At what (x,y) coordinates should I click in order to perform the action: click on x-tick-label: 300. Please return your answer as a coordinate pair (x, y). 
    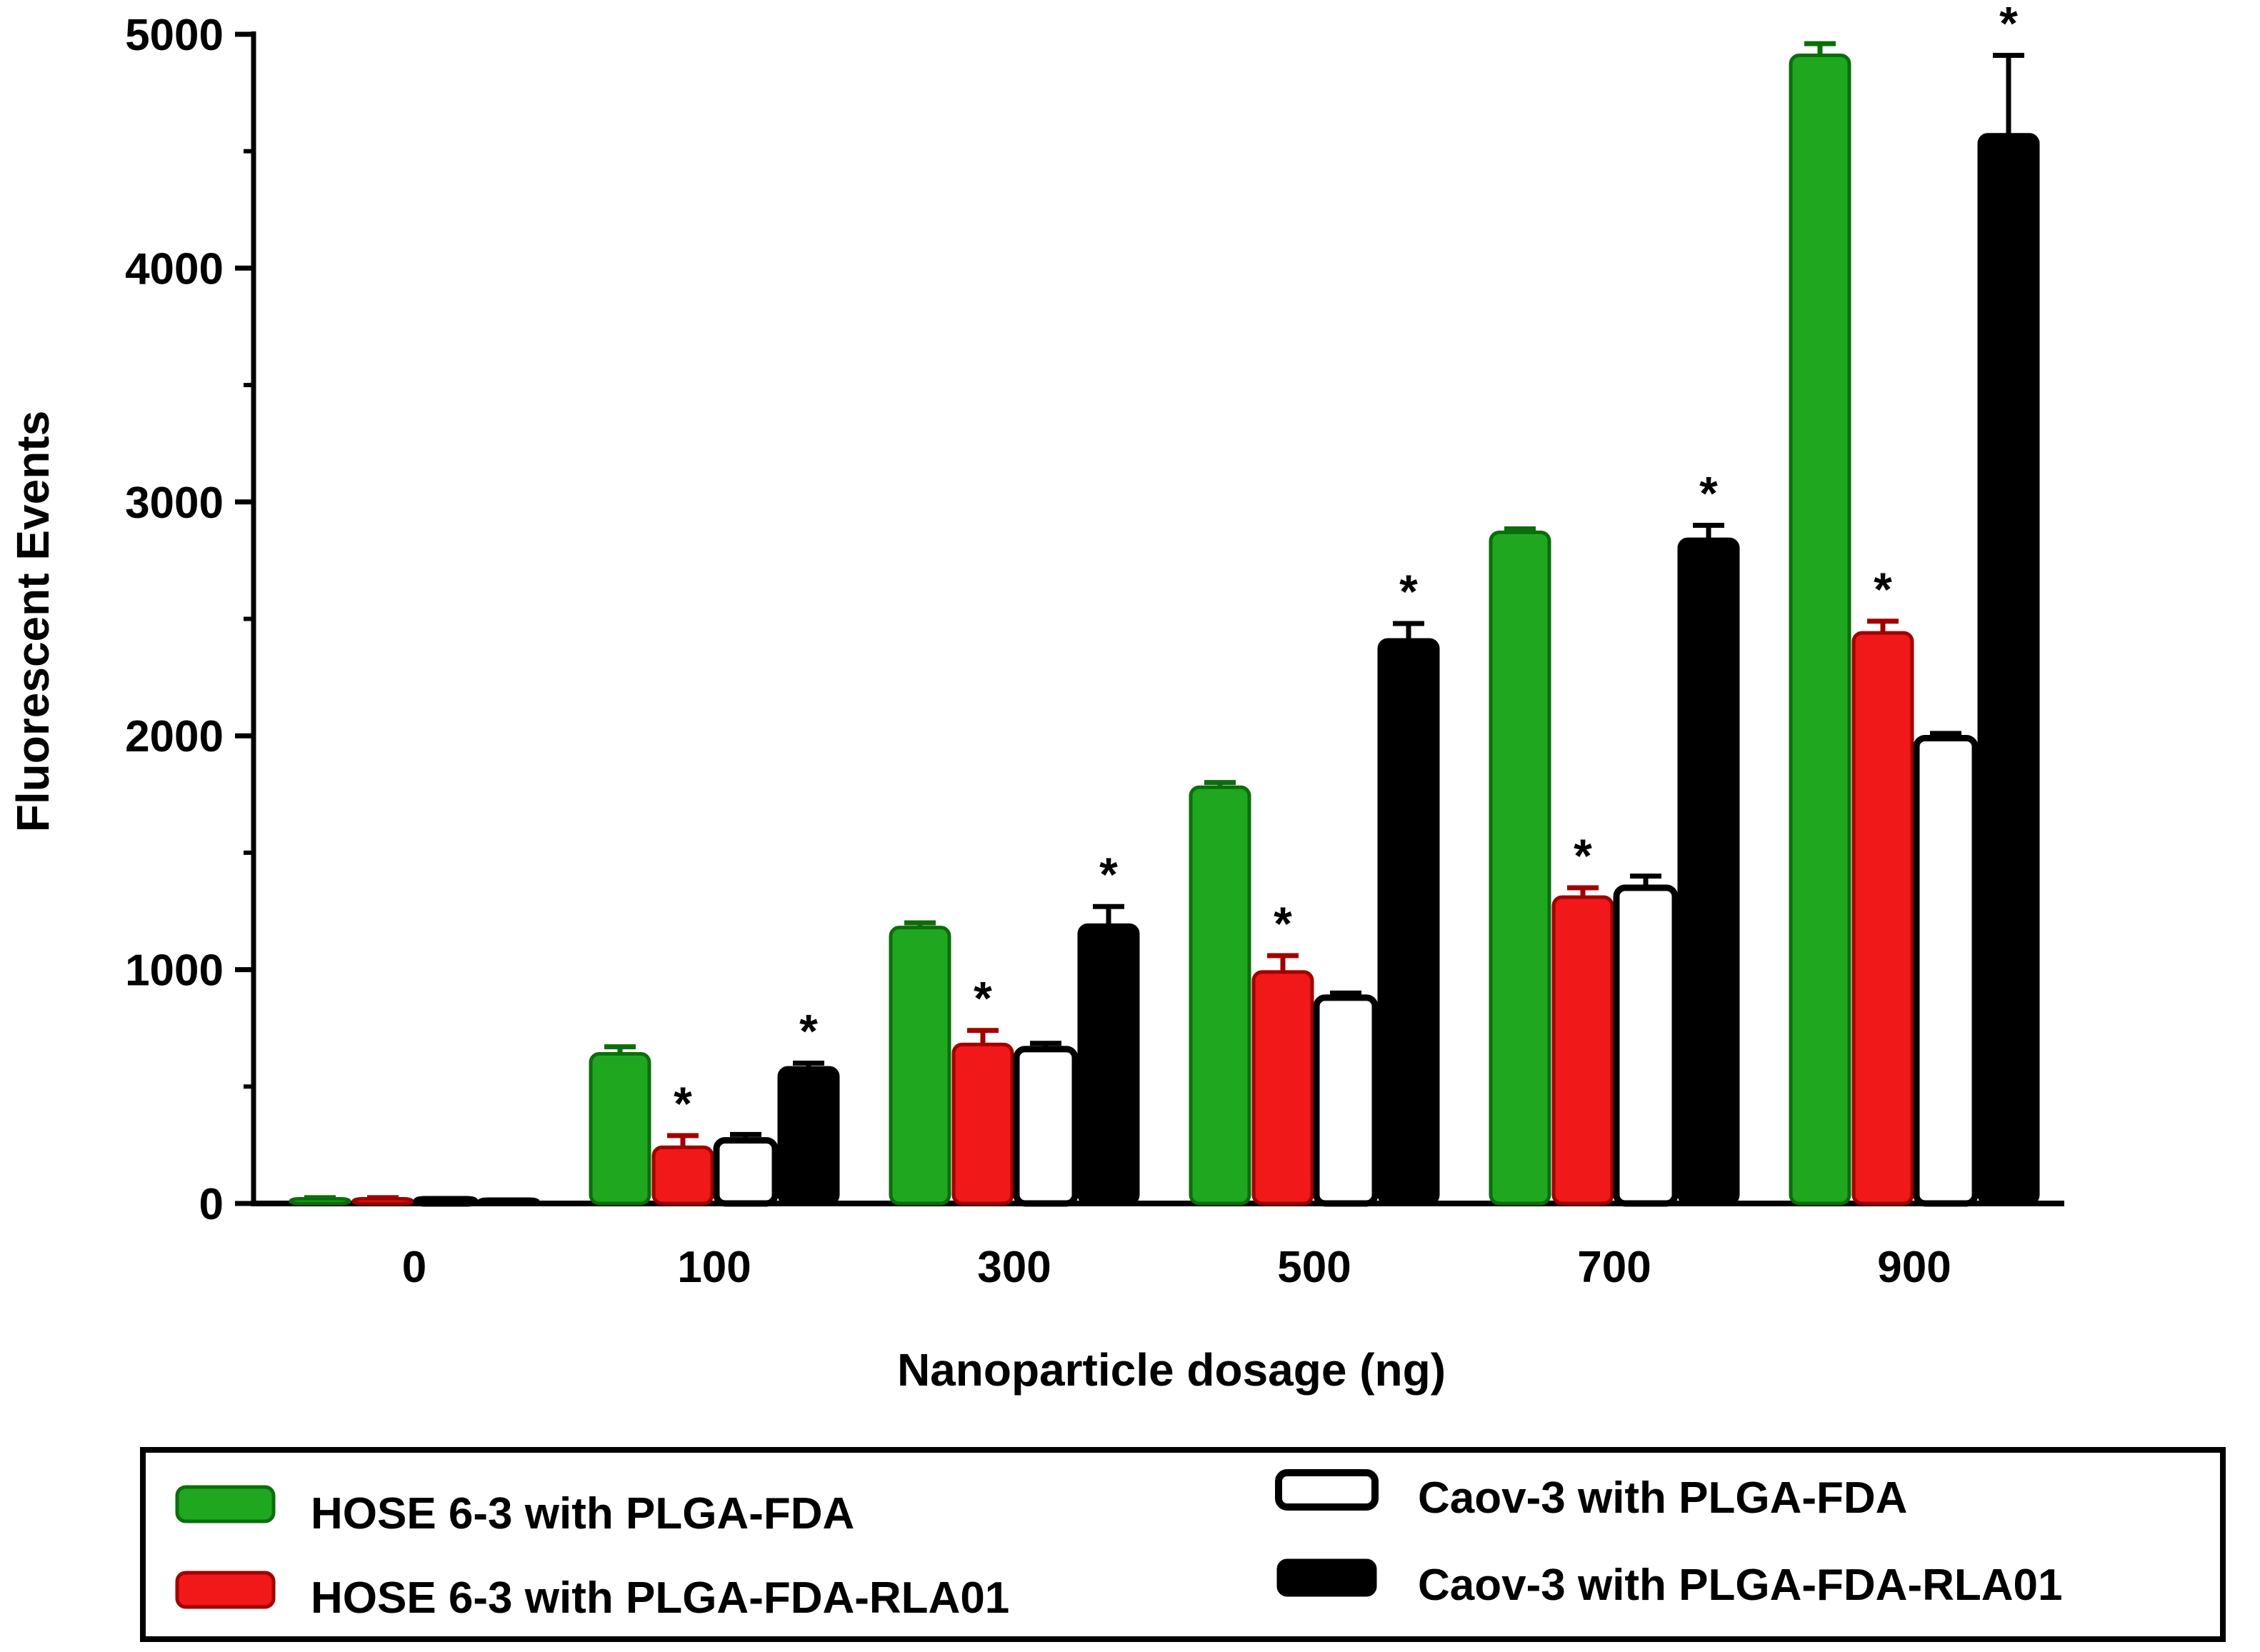
    Looking at the image, I should click on (1014, 1267).